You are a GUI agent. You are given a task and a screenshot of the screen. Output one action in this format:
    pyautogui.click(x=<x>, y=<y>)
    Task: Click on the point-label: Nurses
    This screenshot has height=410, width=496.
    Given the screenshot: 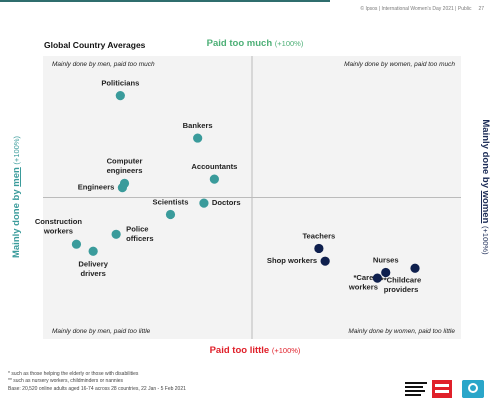 What is the action you would take?
    pyautogui.click(x=386, y=259)
    